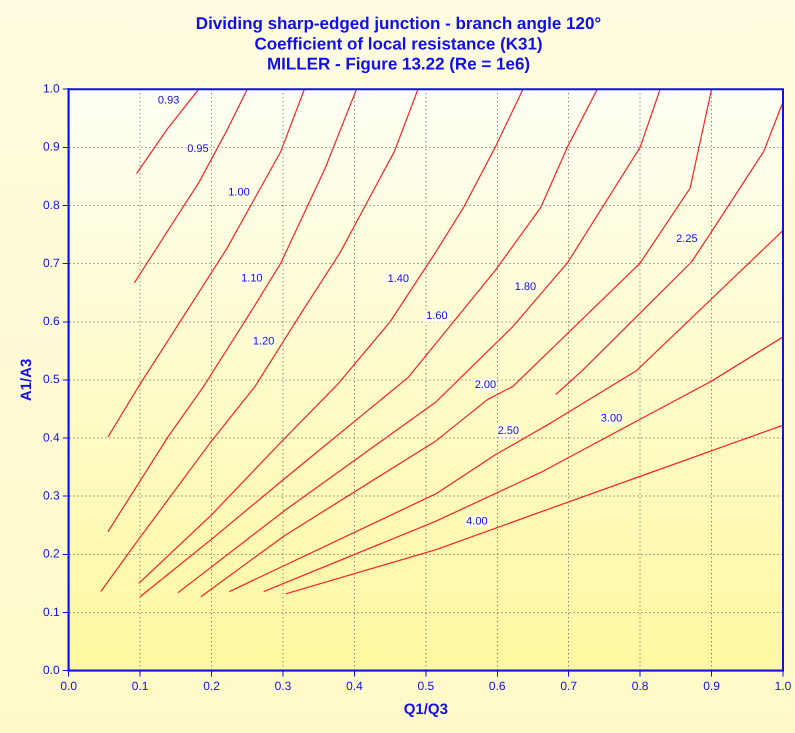 The height and width of the screenshot is (733, 795). What do you see at coordinates (51, 611) in the screenshot?
I see `y-tick-label: 0.1` at bounding box center [51, 611].